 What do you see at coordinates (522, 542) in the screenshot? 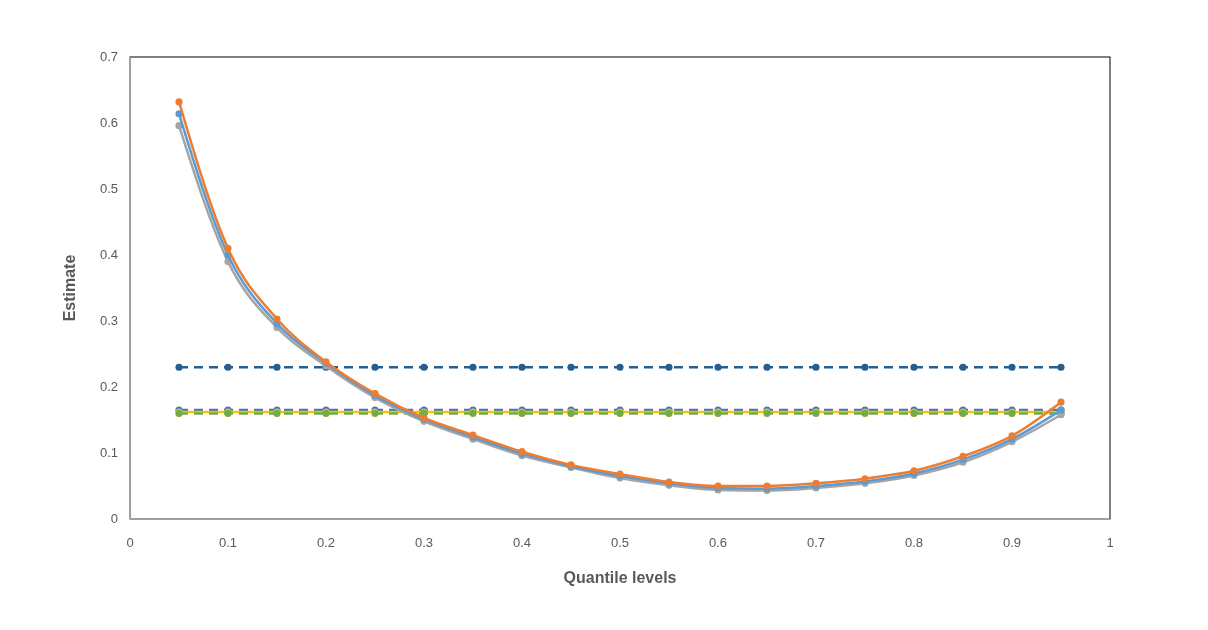
I see `x-tick-label: 0.4` at bounding box center [522, 542].